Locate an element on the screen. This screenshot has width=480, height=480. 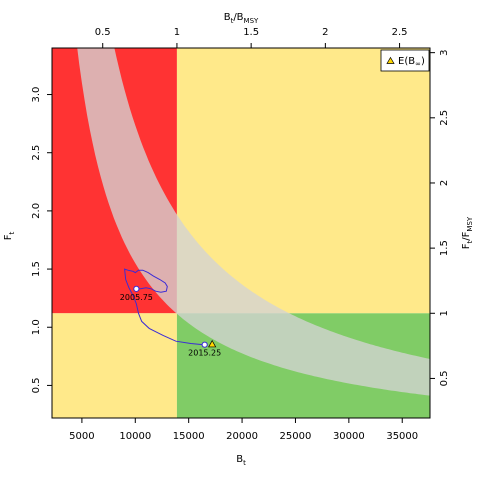
top-axis: 0.5 1 1.5 2 2.5 is located at coordinates (251, 37).